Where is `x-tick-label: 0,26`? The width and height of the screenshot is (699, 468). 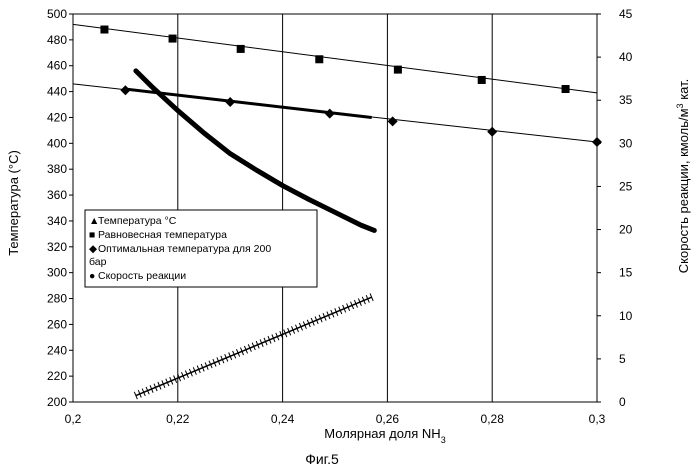 x-tick-label: 0,26 is located at coordinates (388, 419).